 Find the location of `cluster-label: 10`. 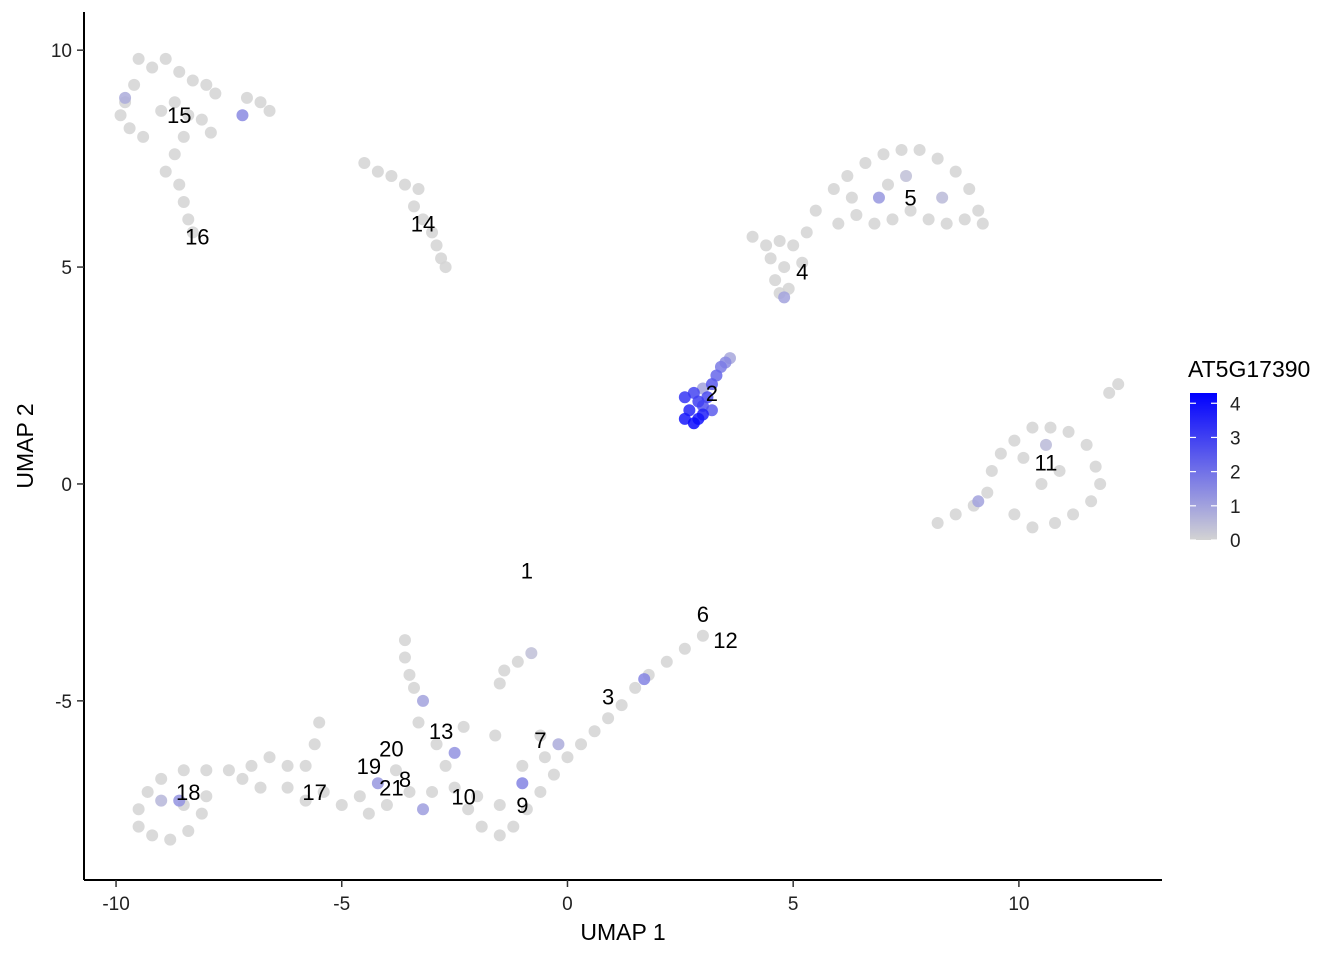

cluster-label: 10 is located at coordinates (463, 796).